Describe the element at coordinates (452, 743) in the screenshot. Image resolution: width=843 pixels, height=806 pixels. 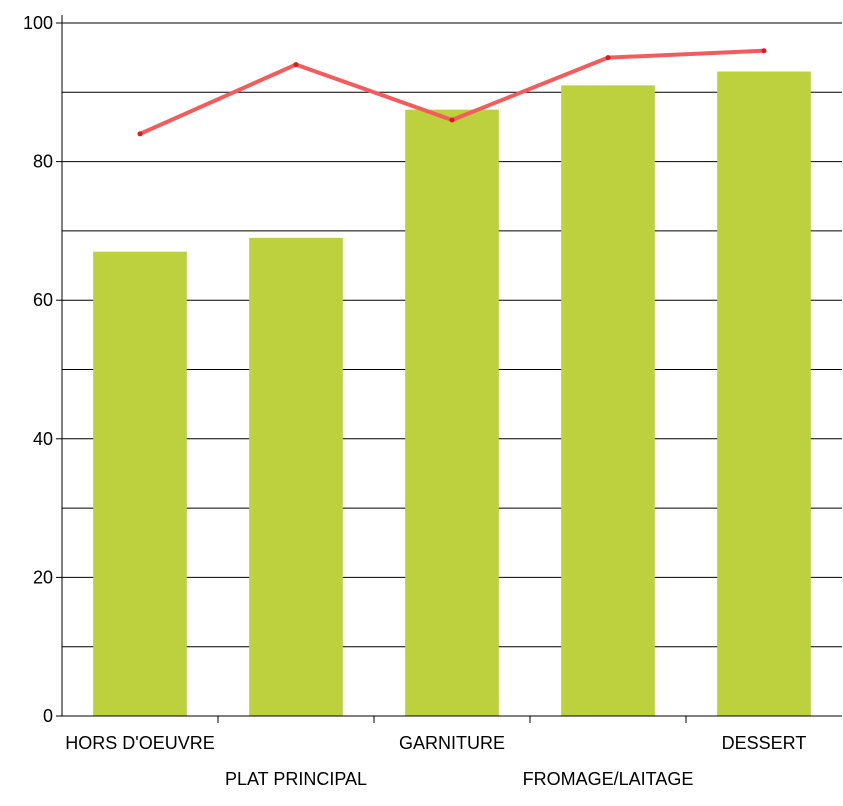
I see `x-tick-label: GARNITURE` at that location.